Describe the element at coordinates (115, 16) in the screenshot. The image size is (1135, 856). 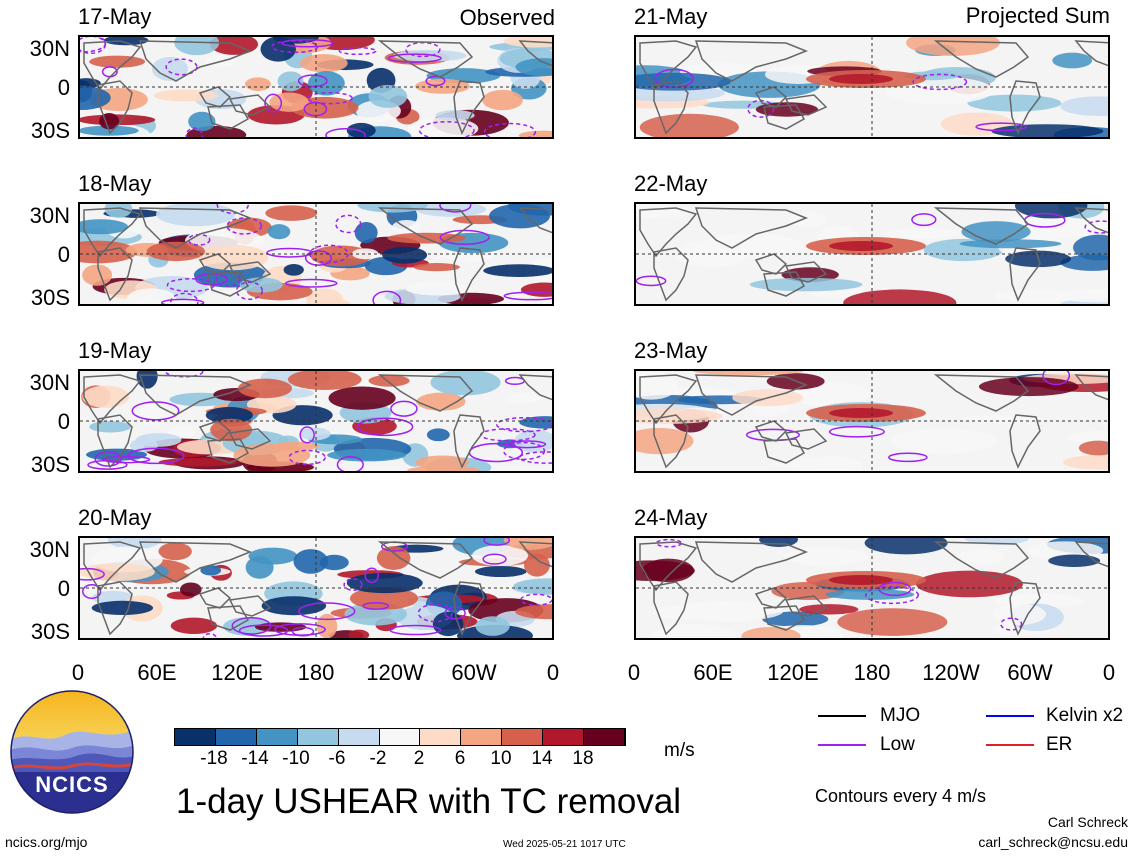
I see `panel-date-label: 17-May` at that location.